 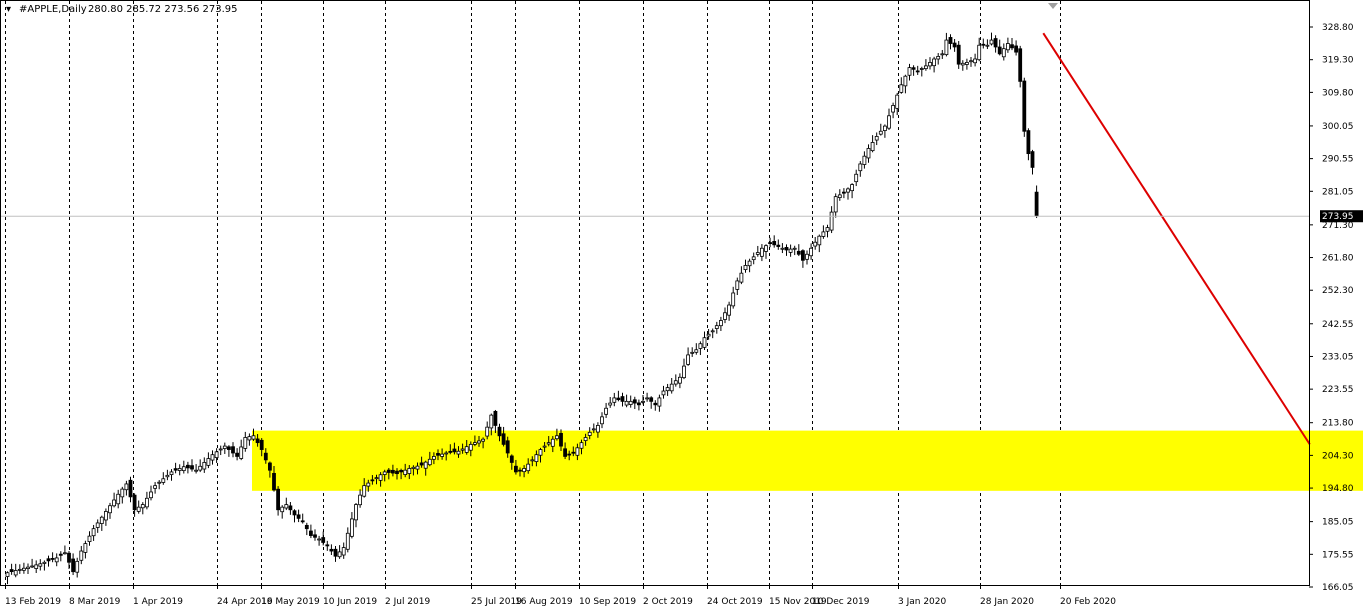 I want to click on y-tick-label: 319.30, so click(x=1338, y=61).